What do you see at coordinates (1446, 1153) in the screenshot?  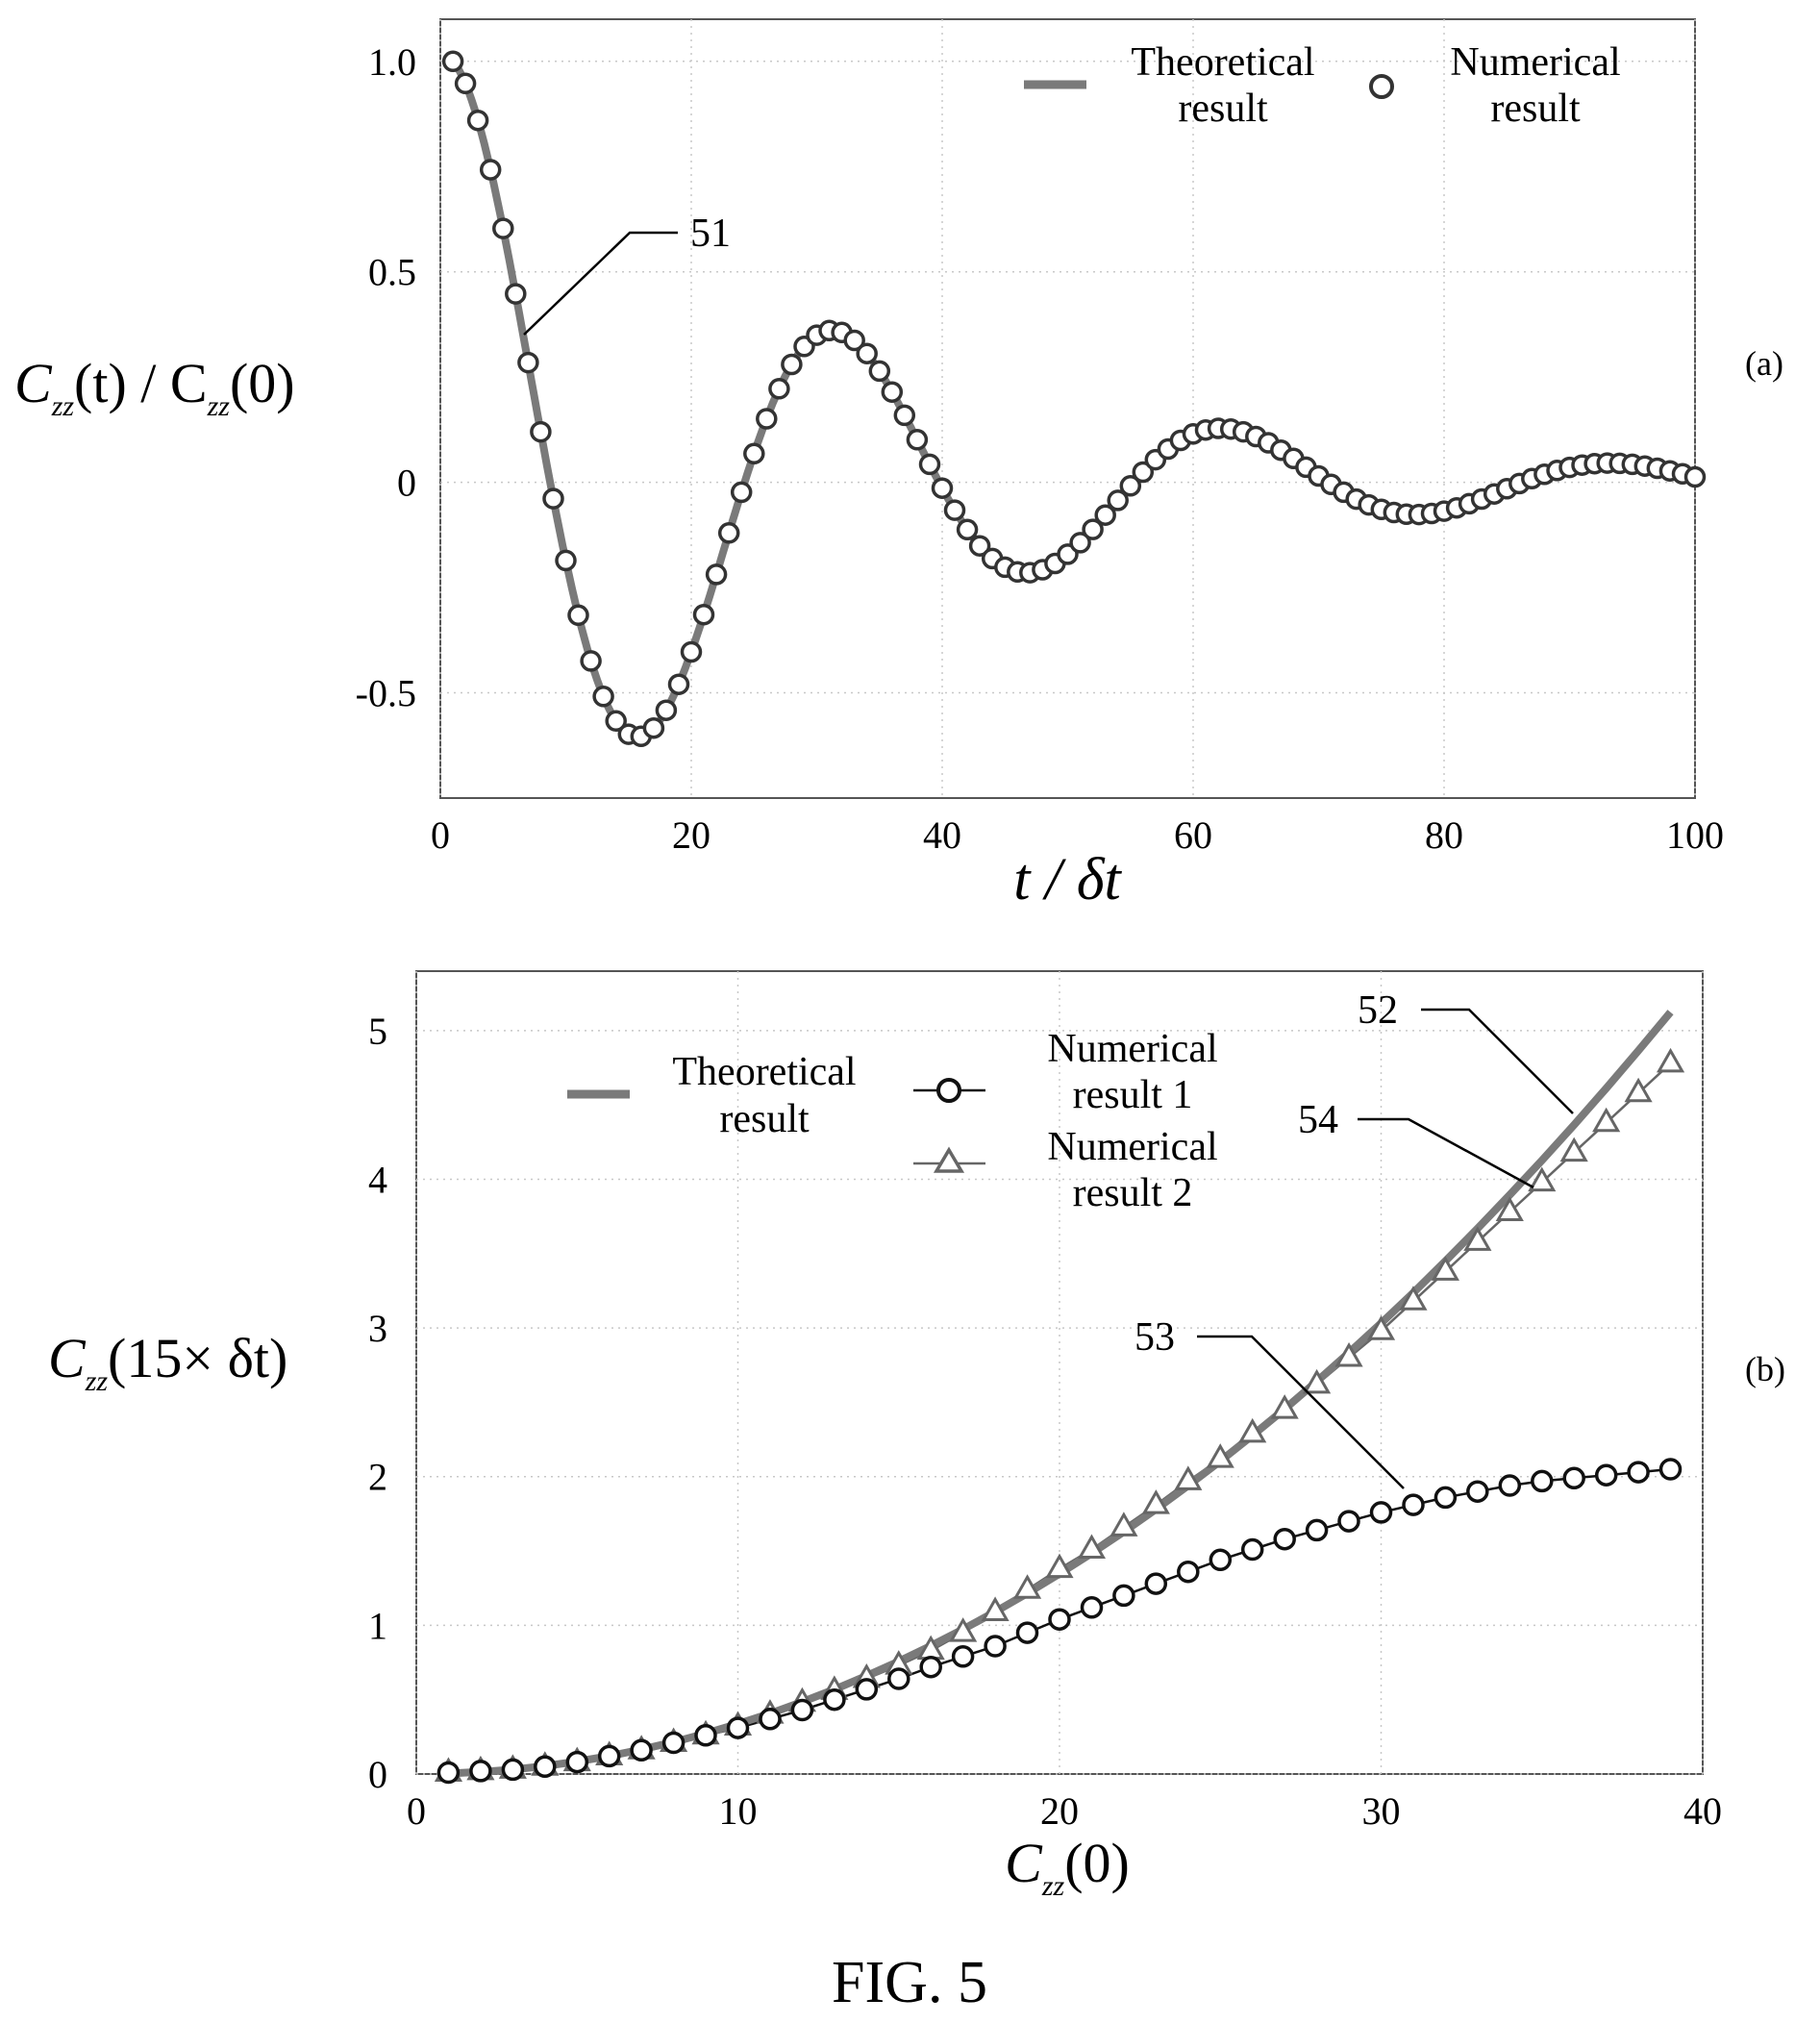 I see `ref-54-leader` at bounding box center [1446, 1153].